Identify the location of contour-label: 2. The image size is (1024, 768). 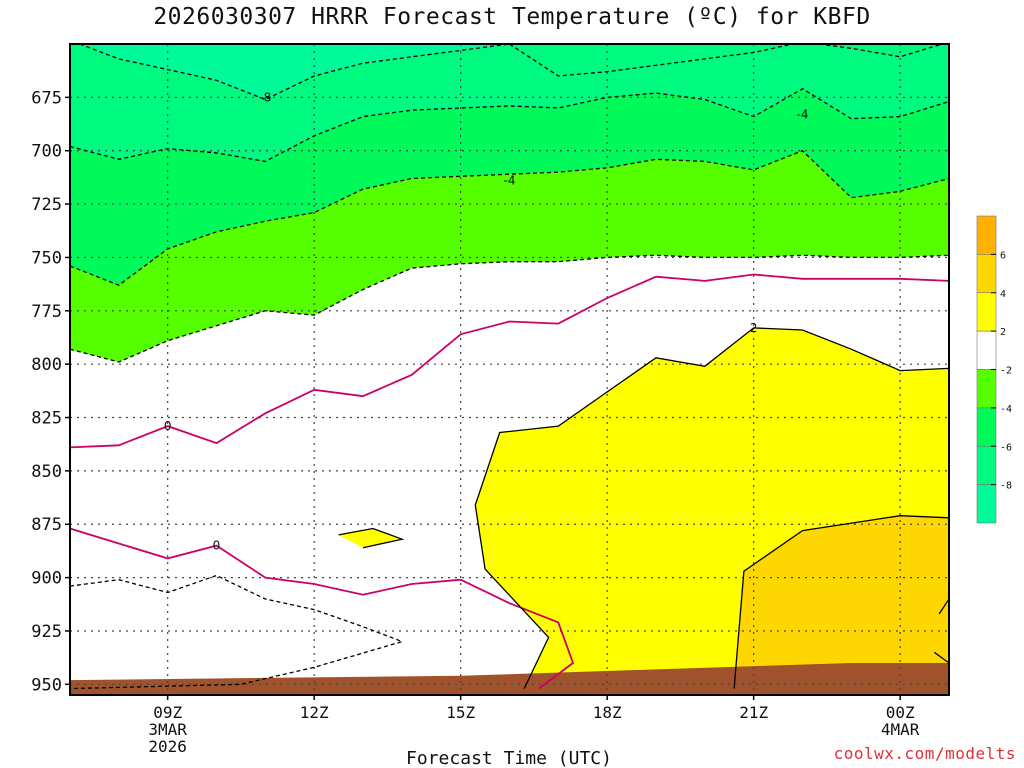
(754, 328).